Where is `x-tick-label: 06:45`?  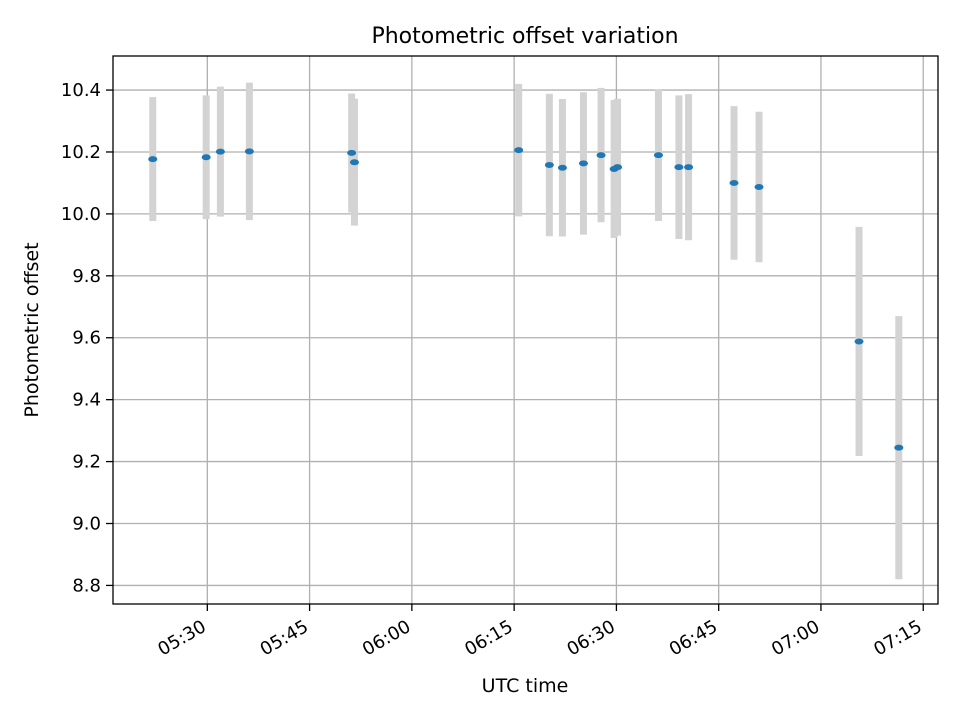 x-tick-label: 06:45 is located at coordinates (693, 638).